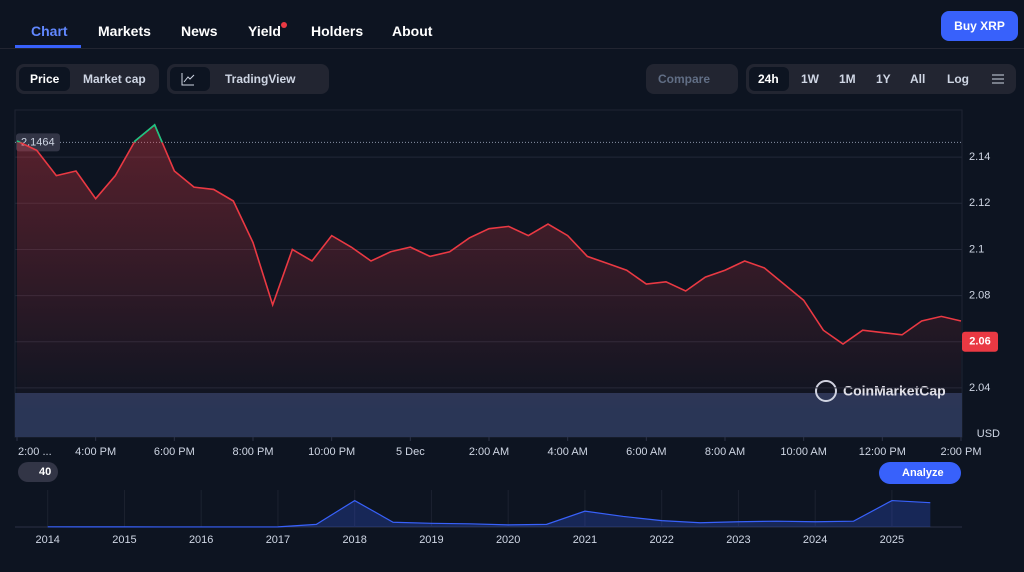 This screenshot has width=1024, height=572. I want to click on reference-label: 2.1464, so click(38, 142).